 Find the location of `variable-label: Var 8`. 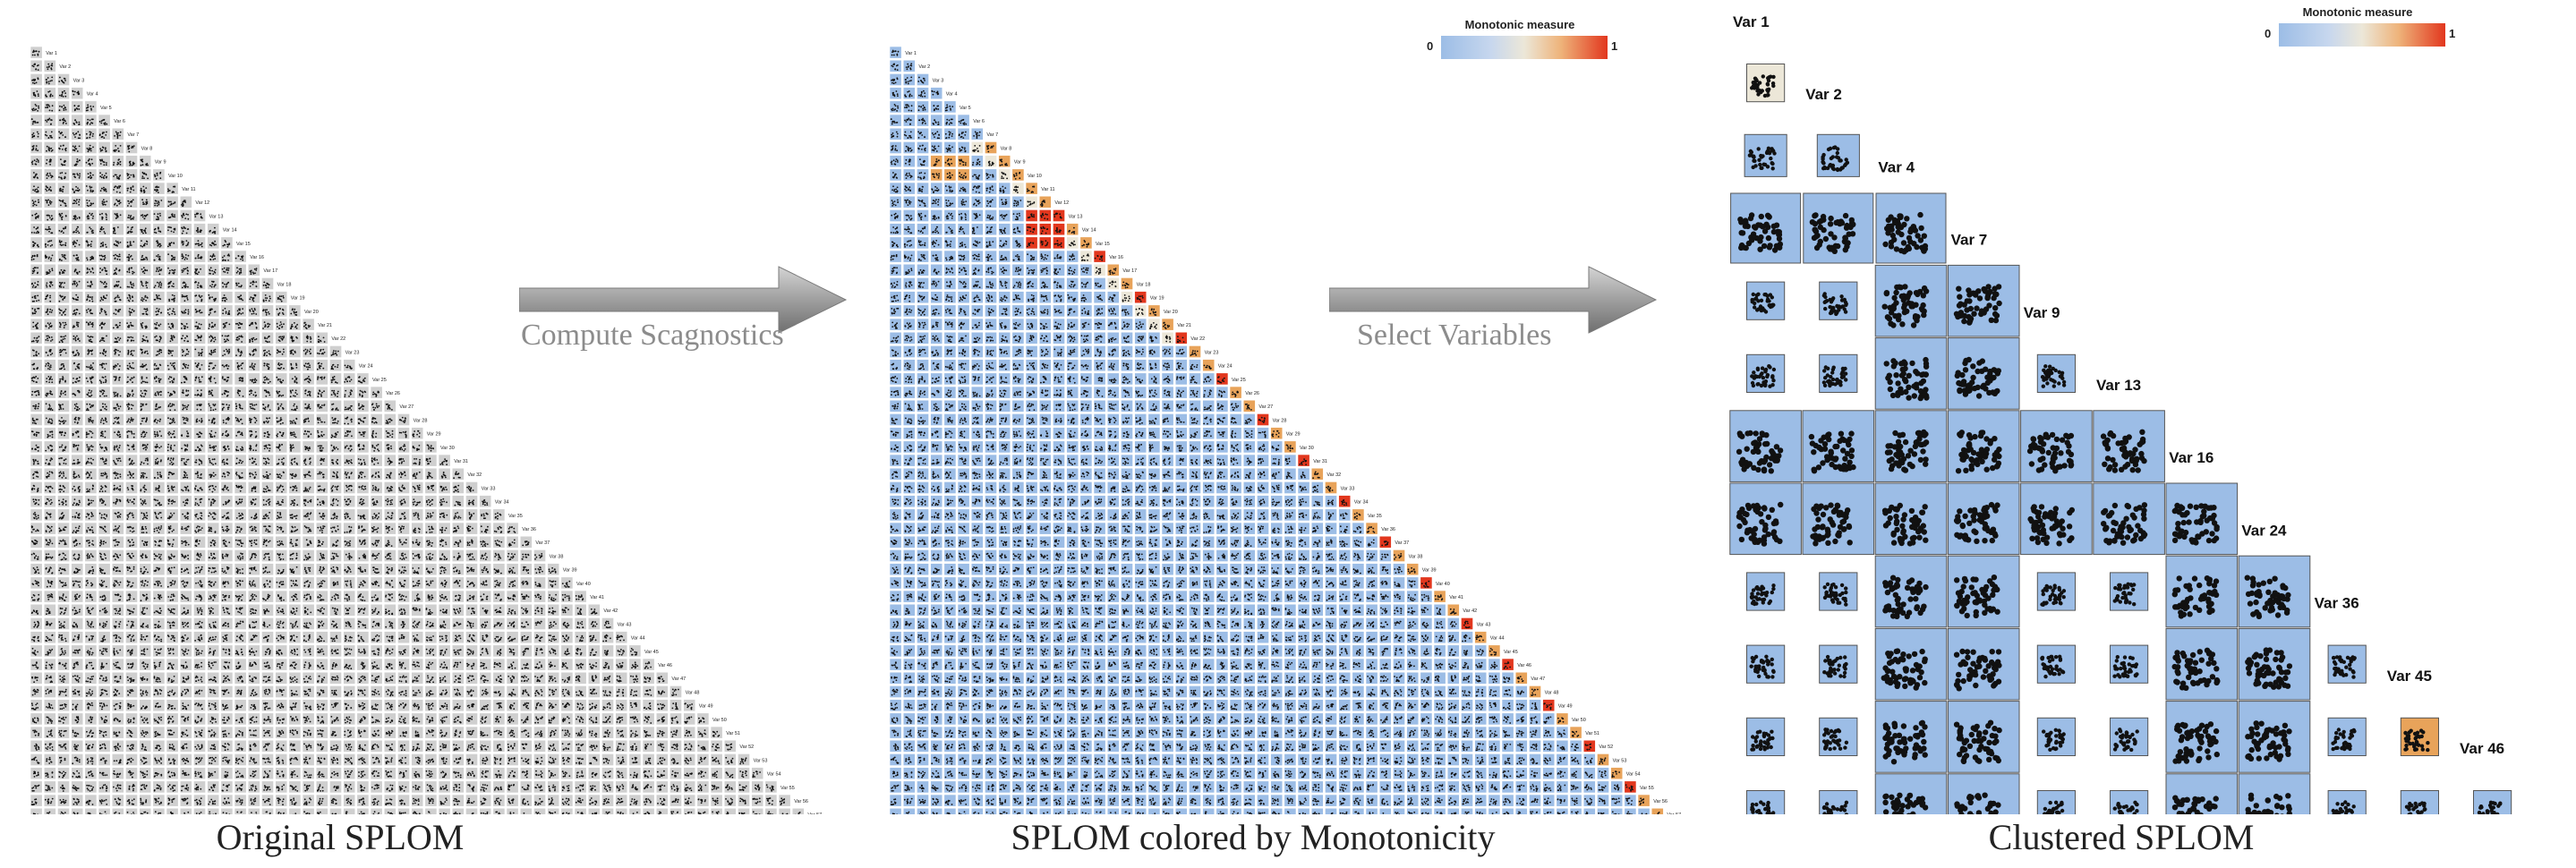

variable-label: Var 8 is located at coordinates (1006, 149).